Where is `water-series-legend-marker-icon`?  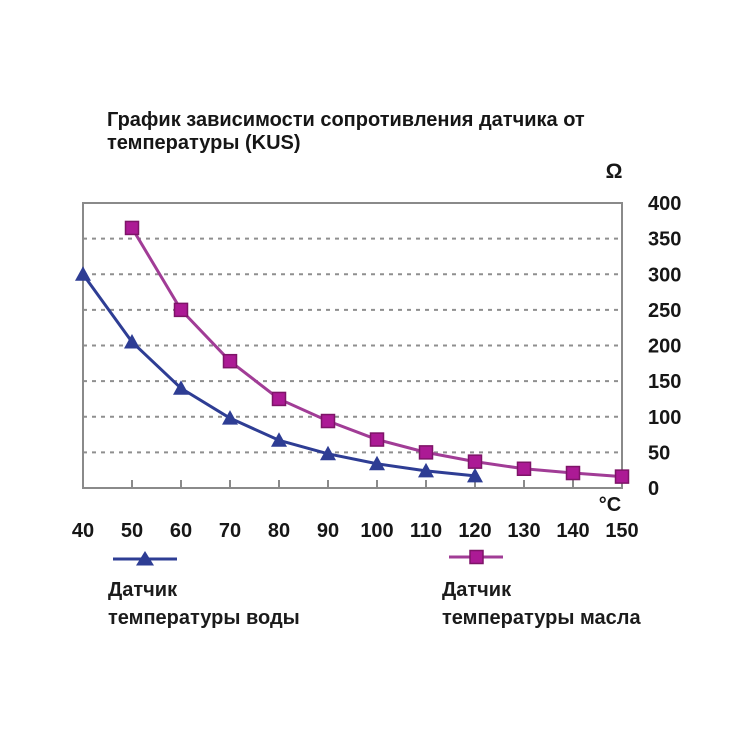
water-series-legend-marker-icon is located at coordinates (145, 558).